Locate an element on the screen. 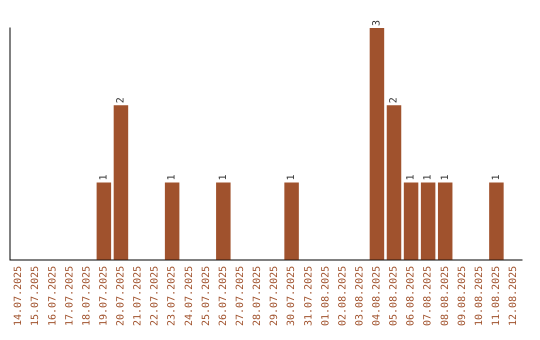 This screenshot has width=540, height=340. x-tick-label: 02.08.2025 is located at coordinates (342, 296).